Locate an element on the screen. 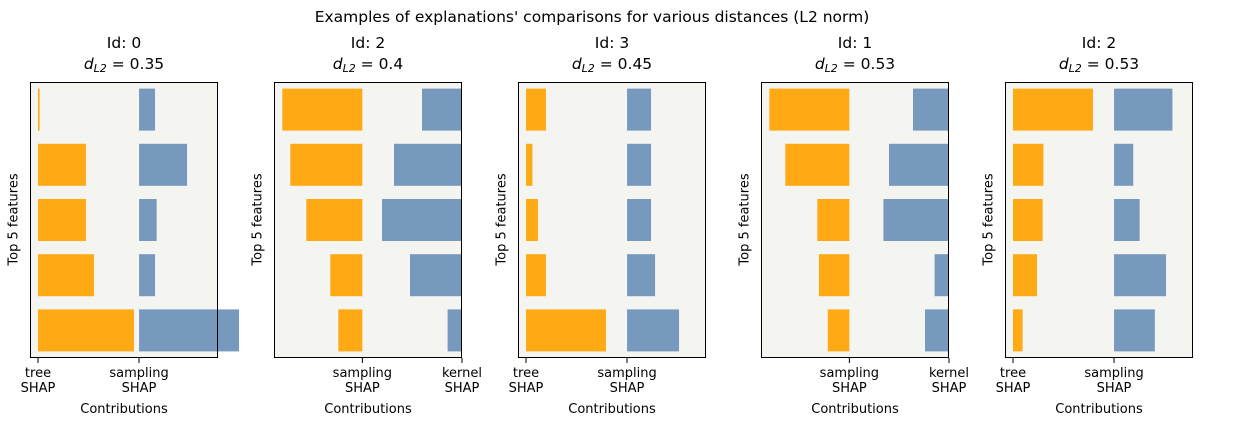 This screenshot has height=427, width=1233. panel-2-ylabel: Top 5 features is located at coordinates (502, 219).